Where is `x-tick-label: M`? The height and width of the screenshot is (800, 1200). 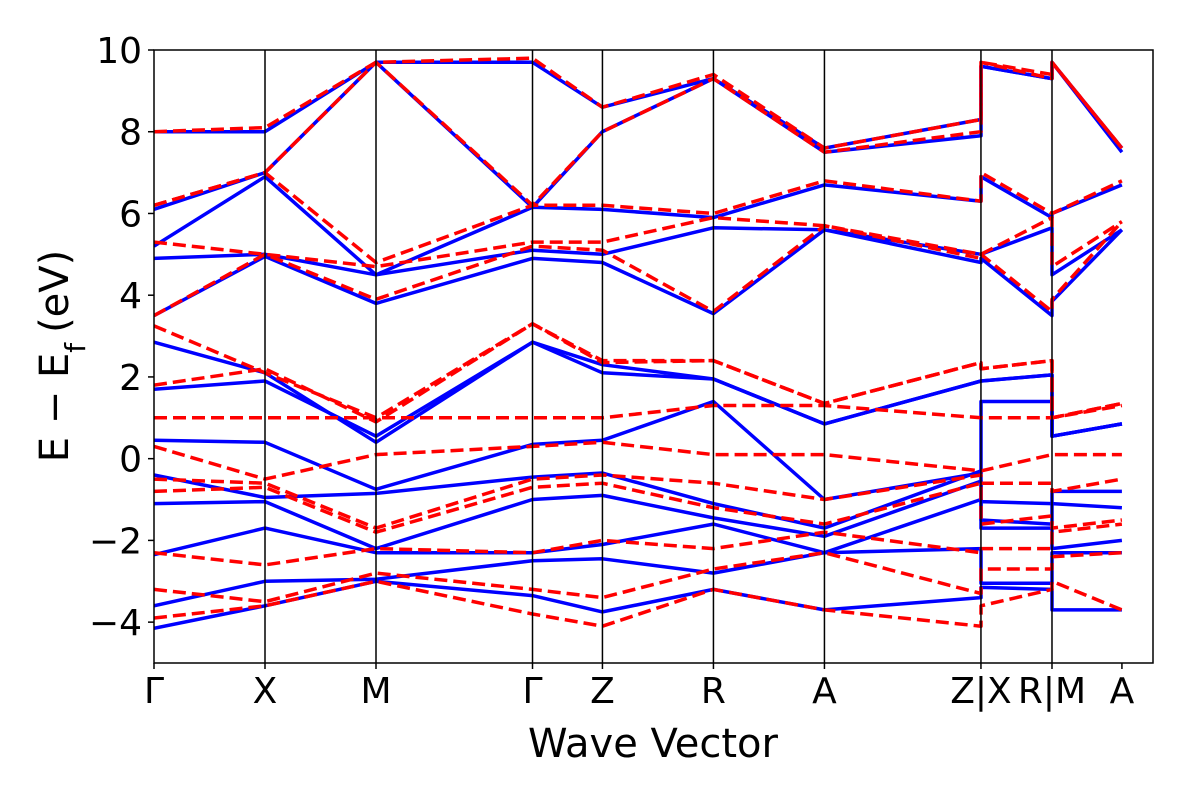
x-tick-label: M is located at coordinates (375, 691).